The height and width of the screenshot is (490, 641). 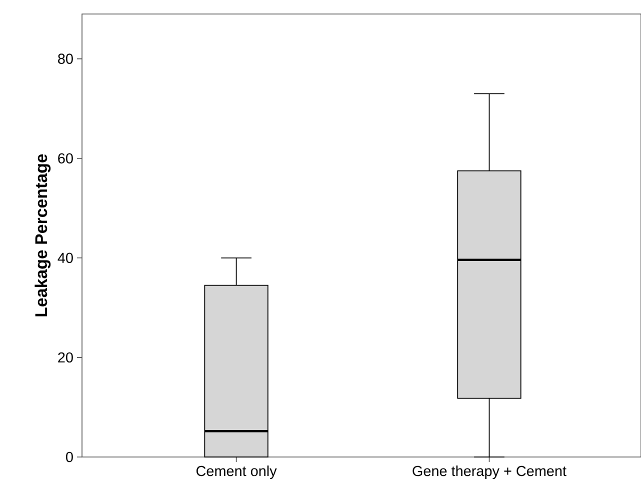 What do you see at coordinates (236, 472) in the screenshot?
I see `x-tick-label: Cement only` at bounding box center [236, 472].